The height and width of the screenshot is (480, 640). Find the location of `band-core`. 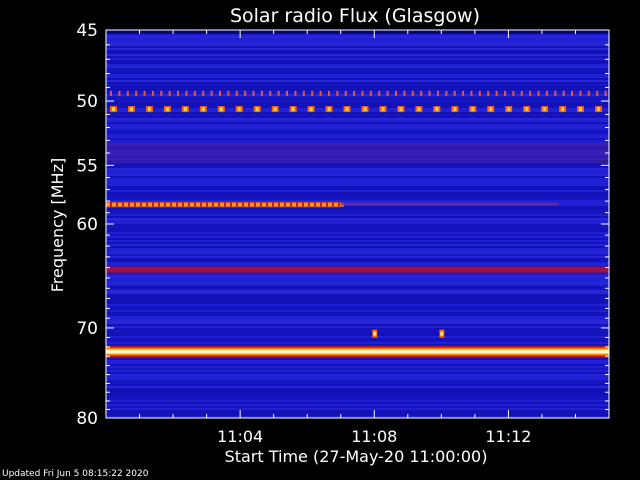

band-core is located at coordinates (357, 351).